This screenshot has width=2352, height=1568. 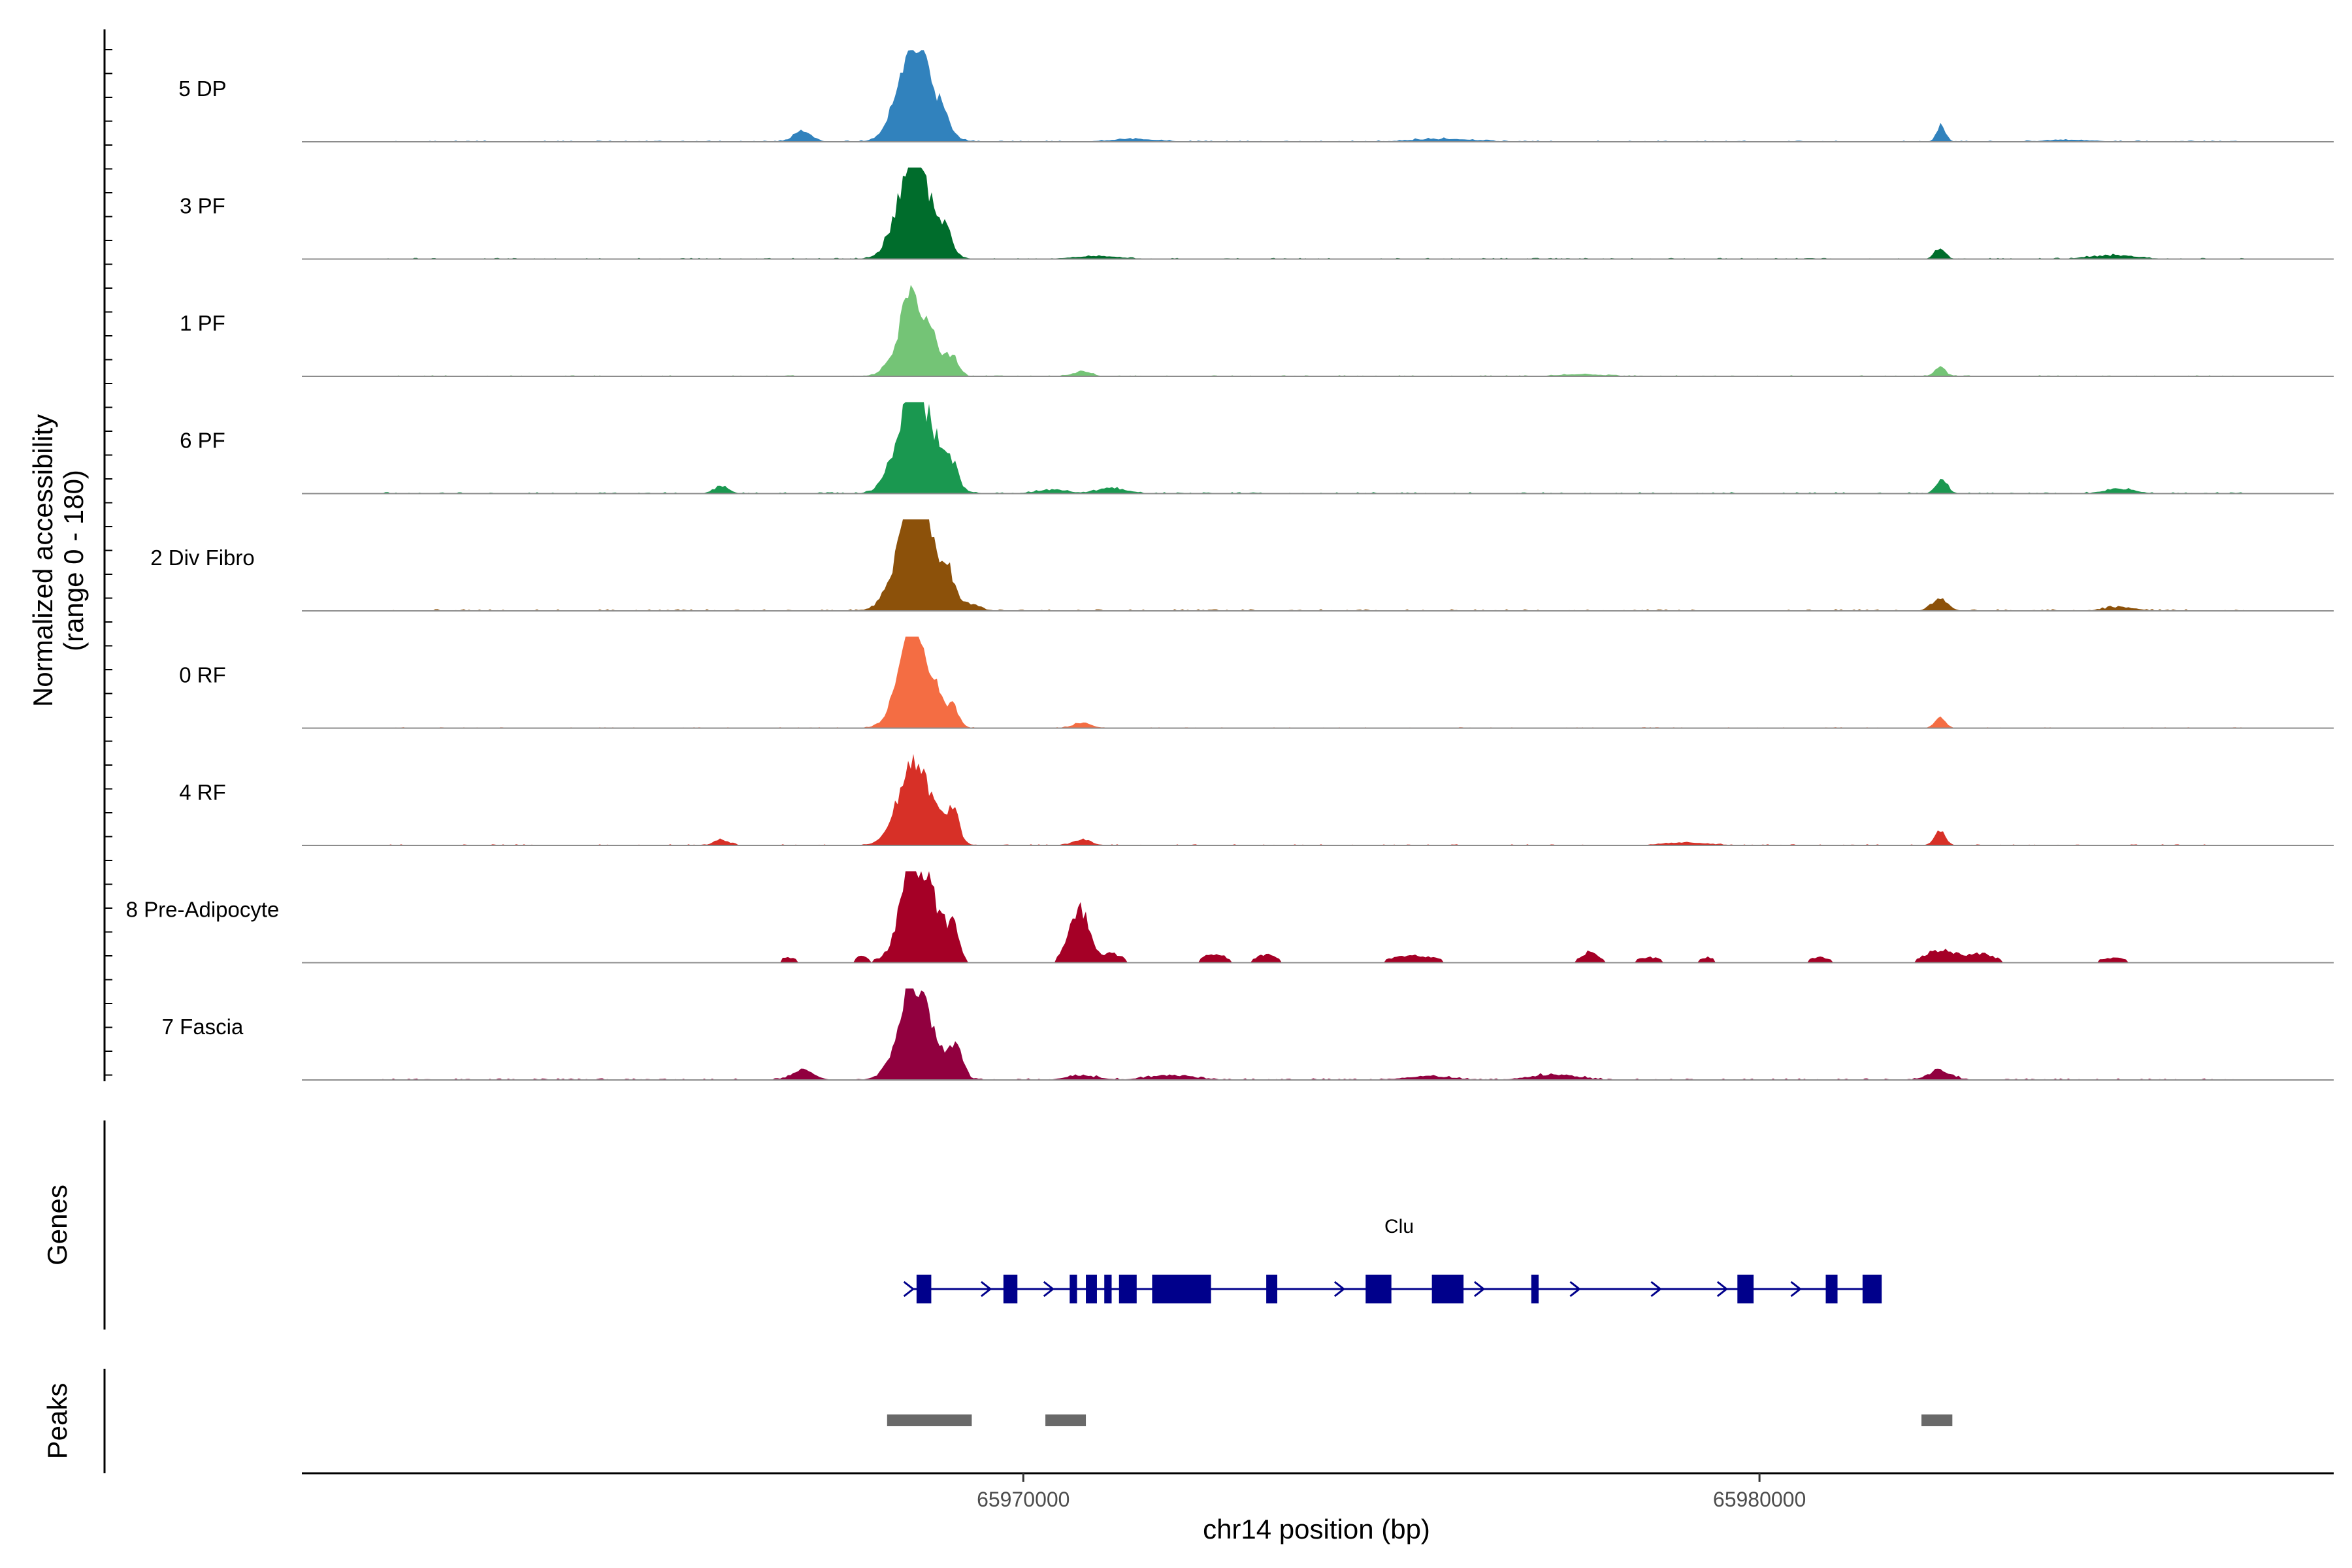 What do you see at coordinates (1391, 1492) in the screenshot?
I see `x-axis-ticks: 65970000 65980000` at bounding box center [1391, 1492].